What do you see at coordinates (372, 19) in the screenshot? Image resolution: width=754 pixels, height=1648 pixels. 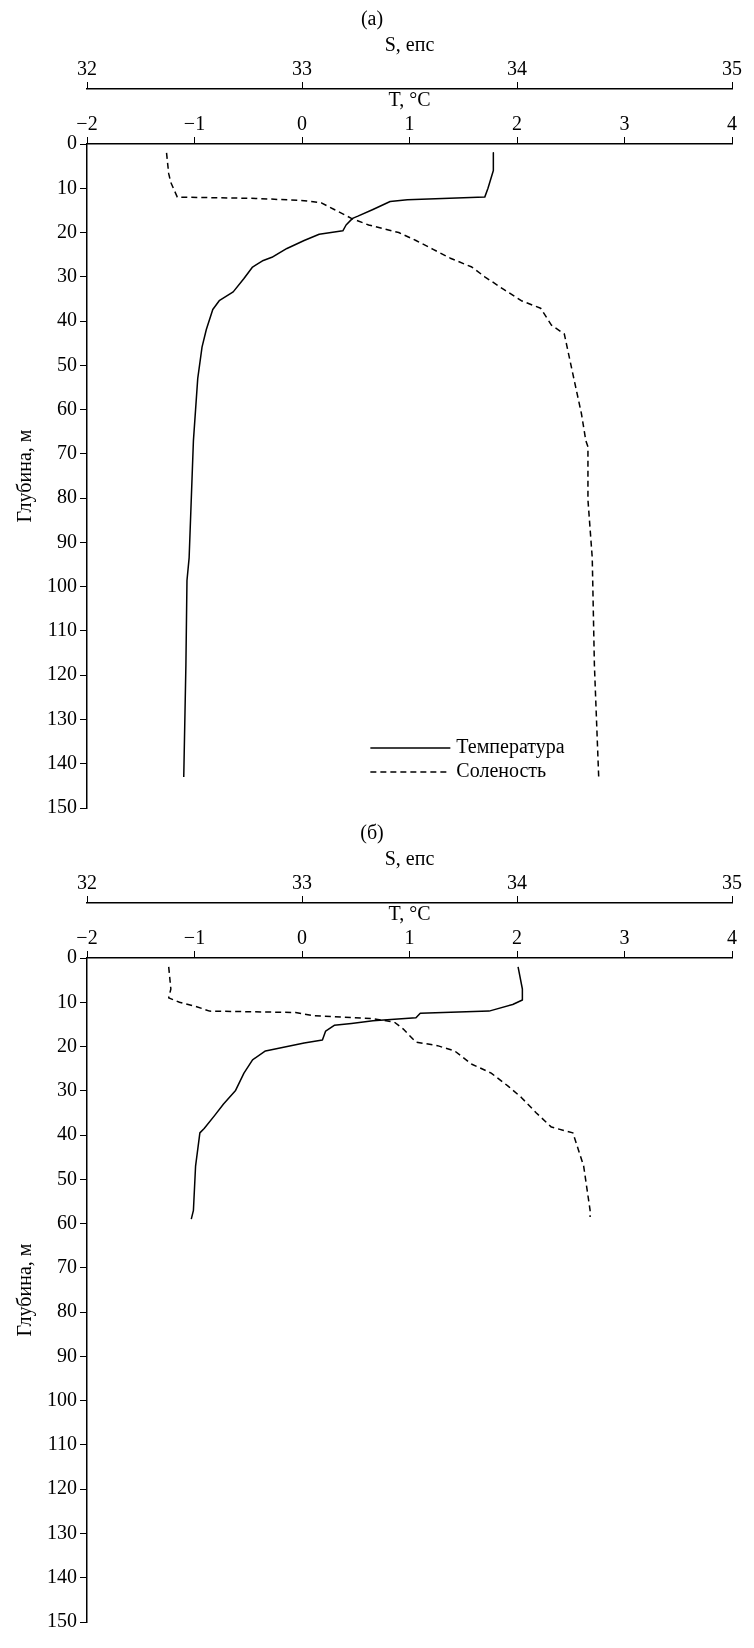 I see `chart-title: (a)` at bounding box center [372, 19].